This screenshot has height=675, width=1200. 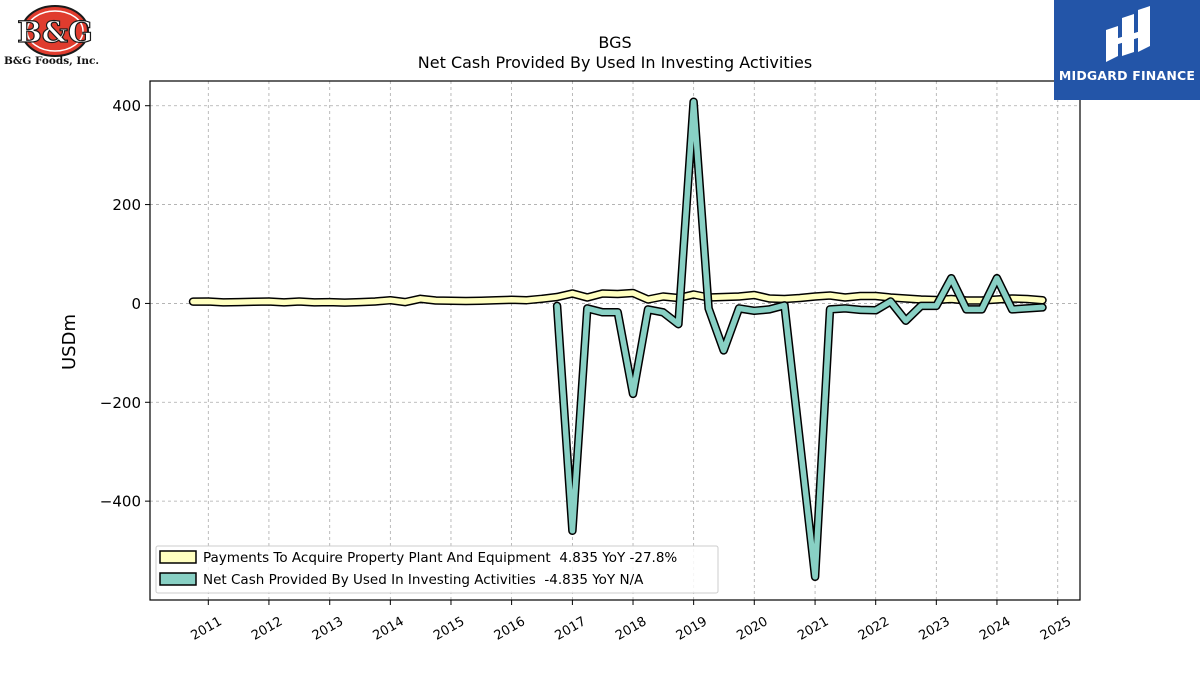 What do you see at coordinates (752, 629) in the screenshot?
I see `x-tick-label: 2020` at bounding box center [752, 629].